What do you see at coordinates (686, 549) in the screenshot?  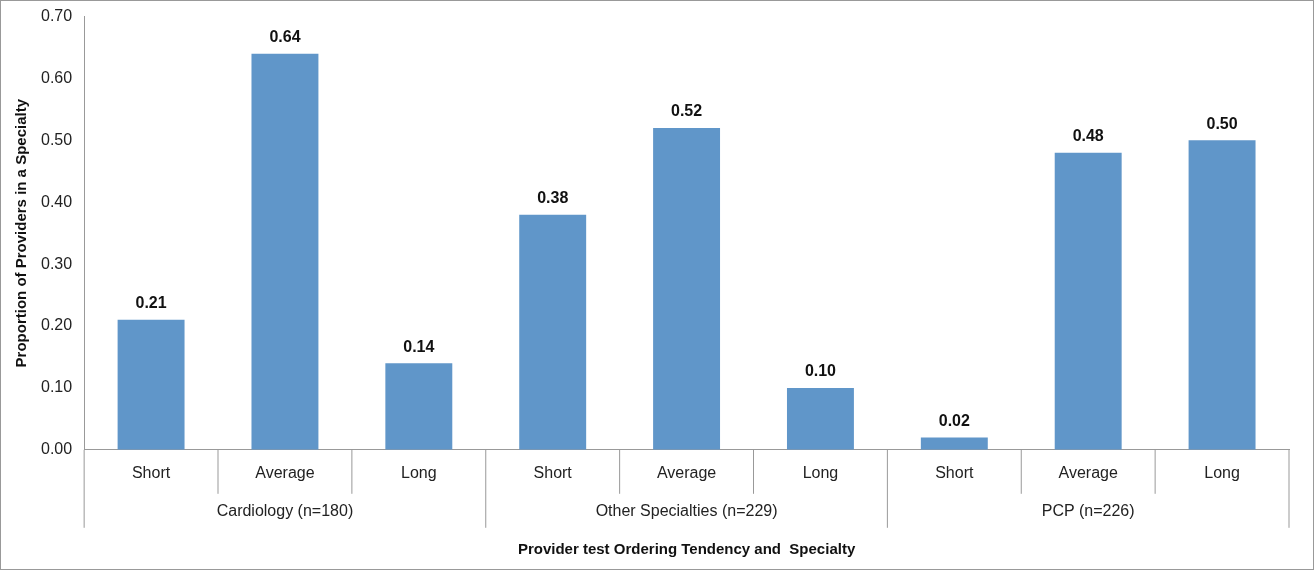 I see `x-axis-title: Provider test Ordering Tendency and Specialty` at bounding box center [686, 549].